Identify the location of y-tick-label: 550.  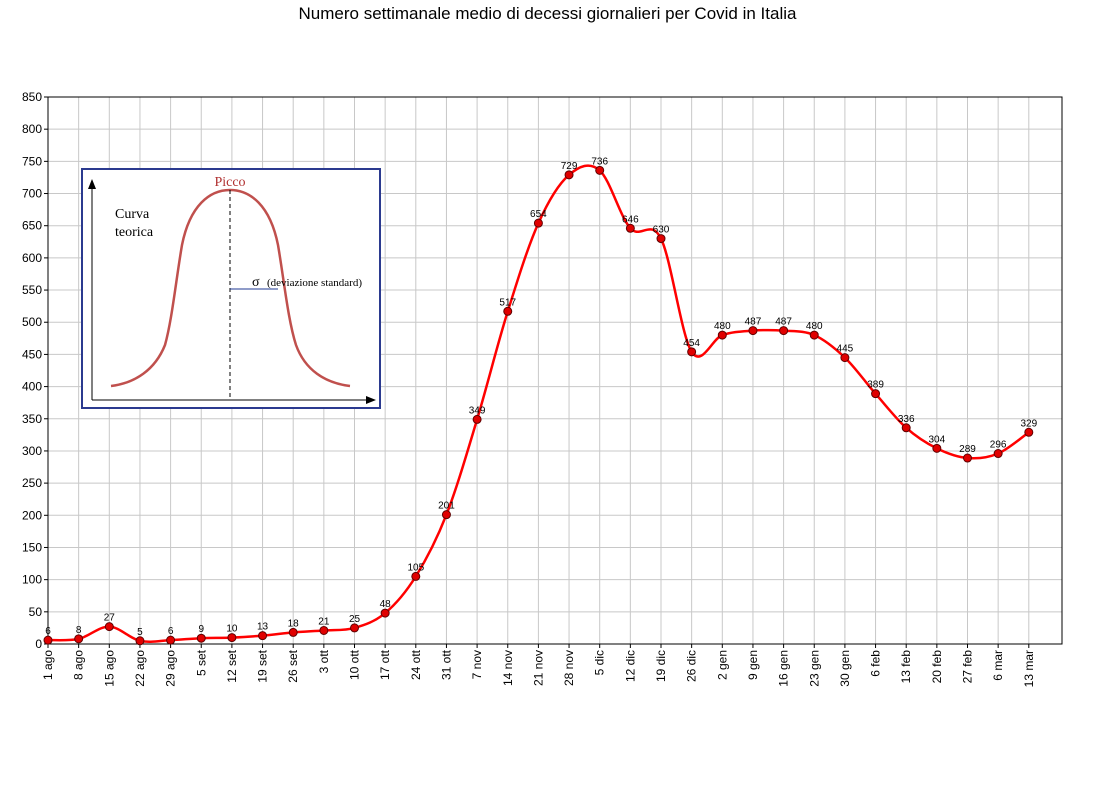
(32, 290).